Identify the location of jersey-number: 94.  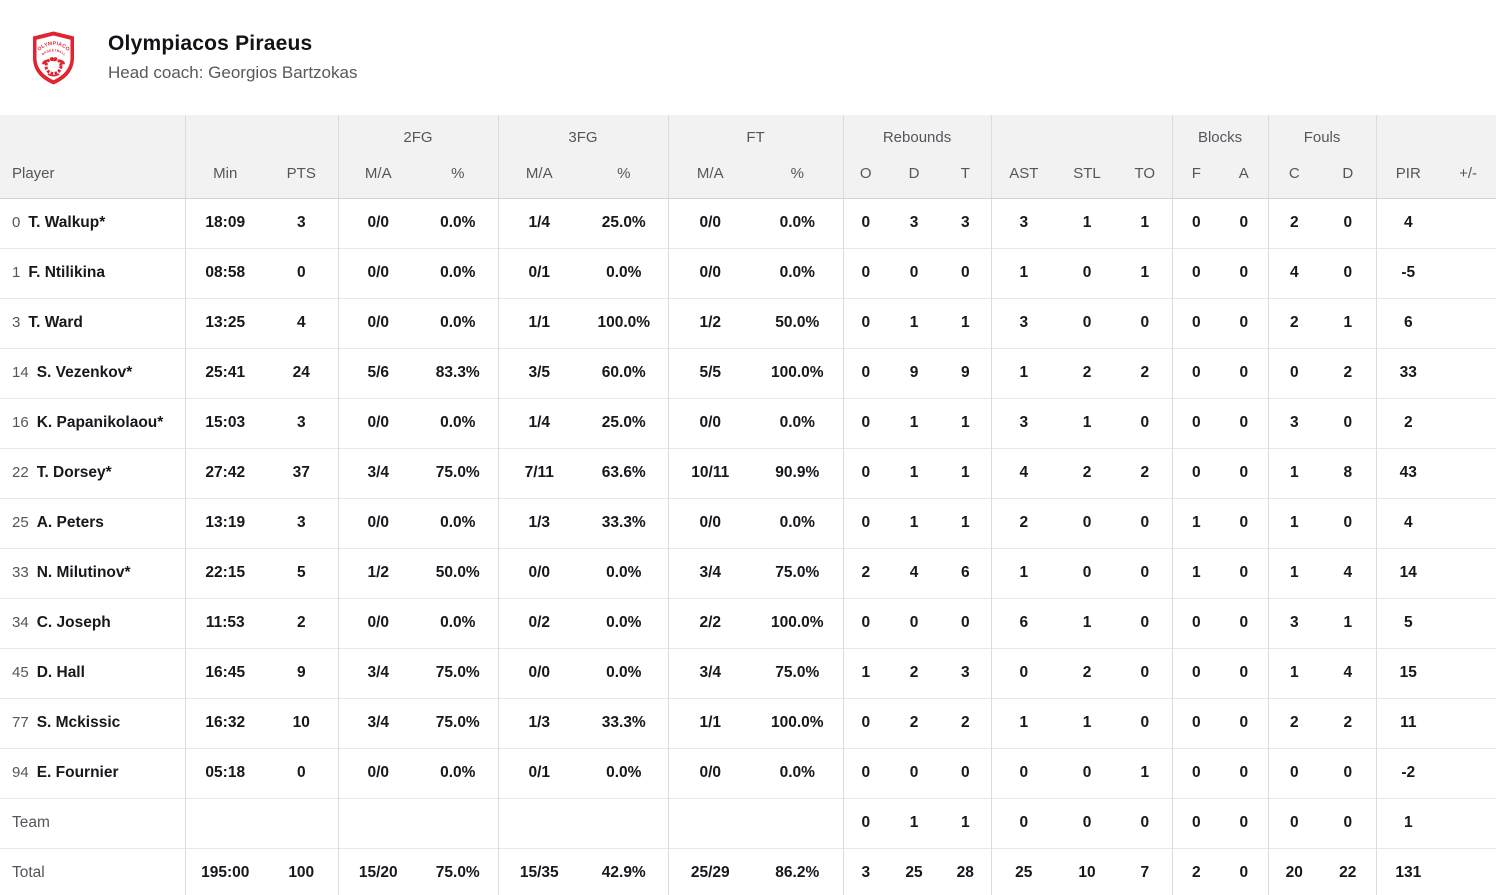
(20, 772).